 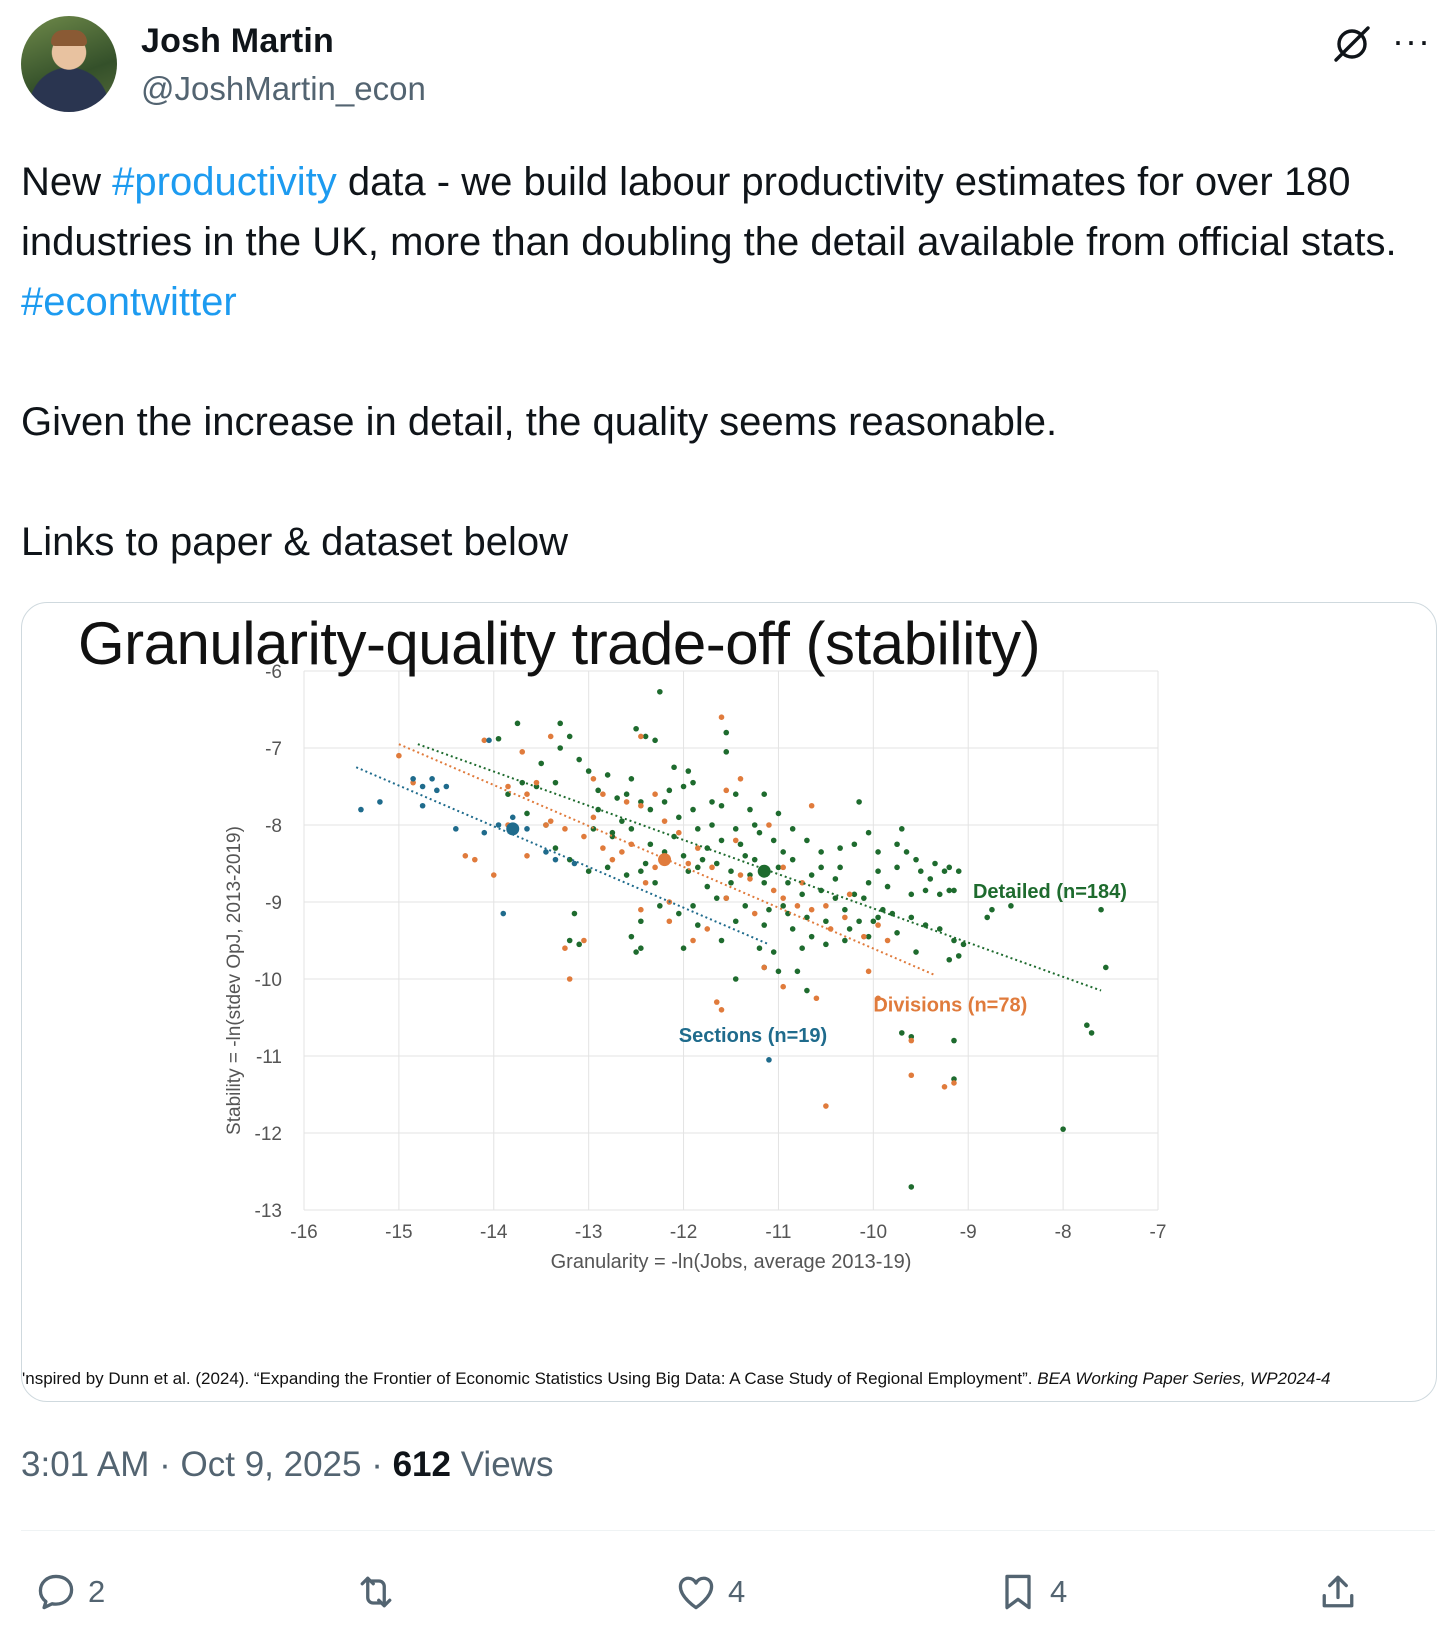 I want to click on bookmark-button: 4, so click(x=1031, y=1592).